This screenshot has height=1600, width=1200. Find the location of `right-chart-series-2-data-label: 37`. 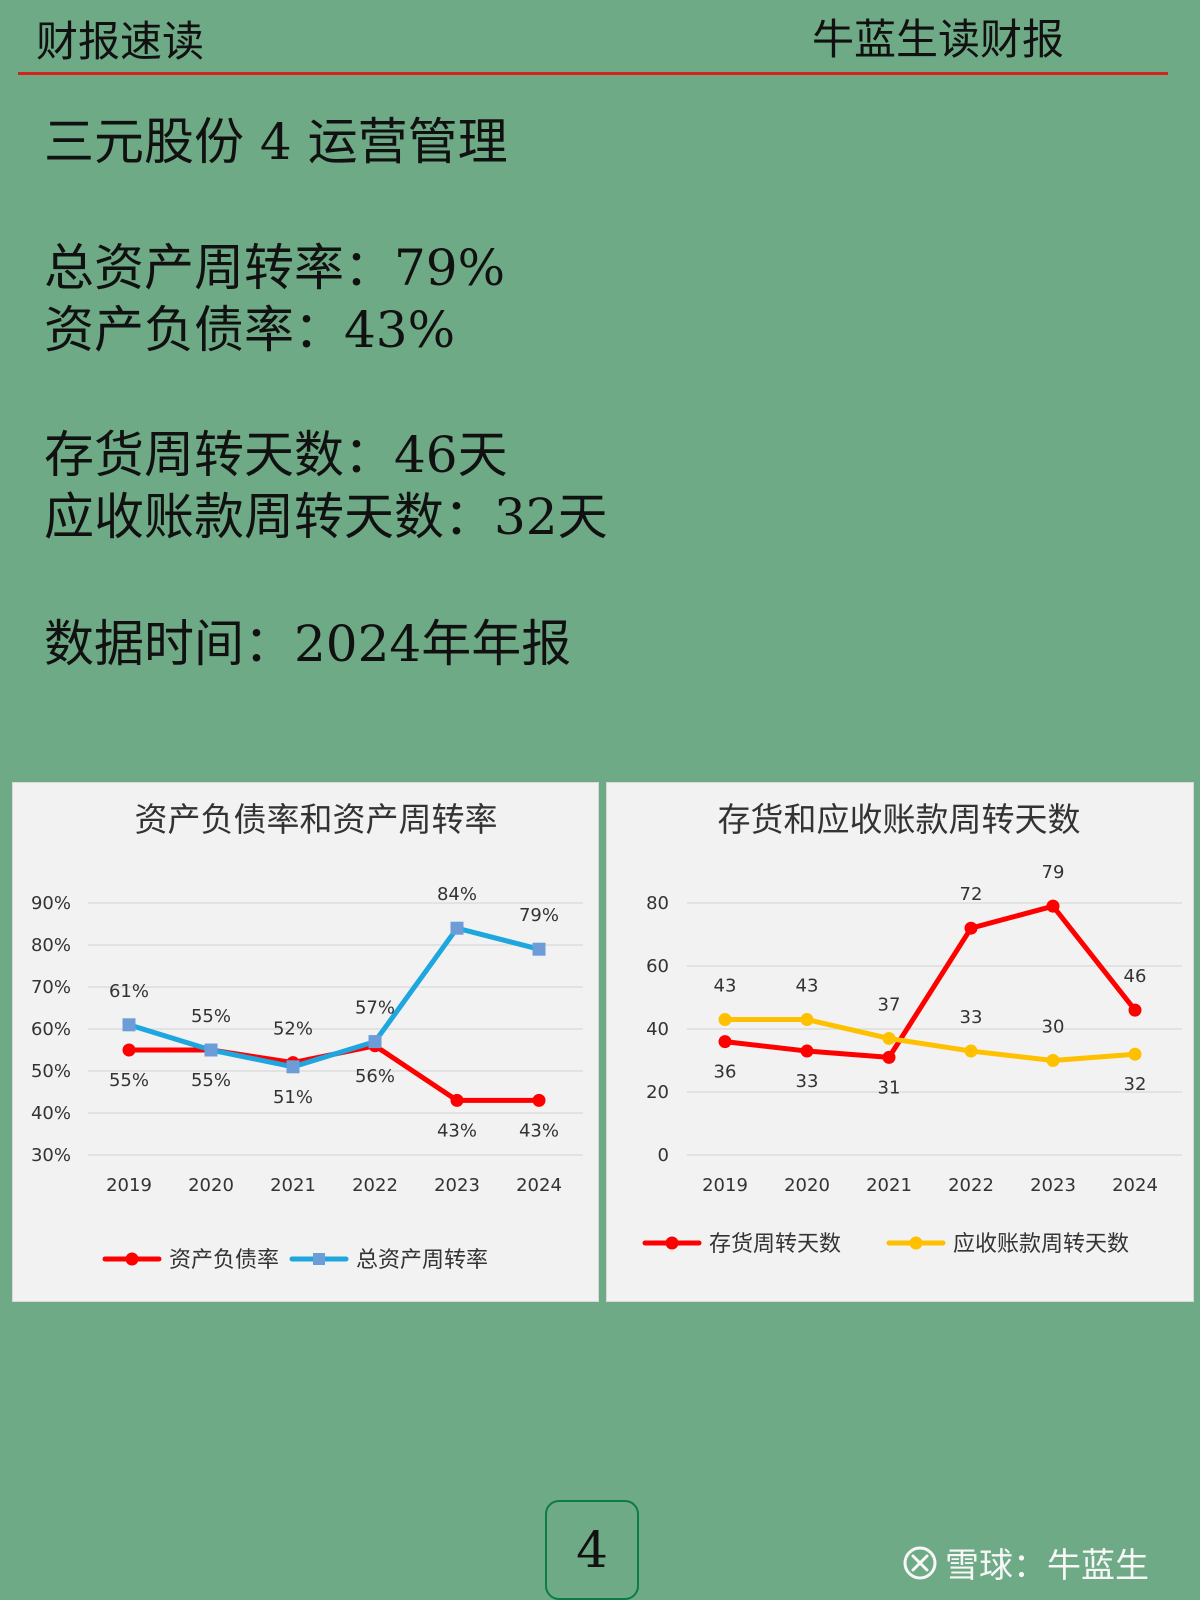

right-chart-series-2-data-label: 37 is located at coordinates (889, 1004).